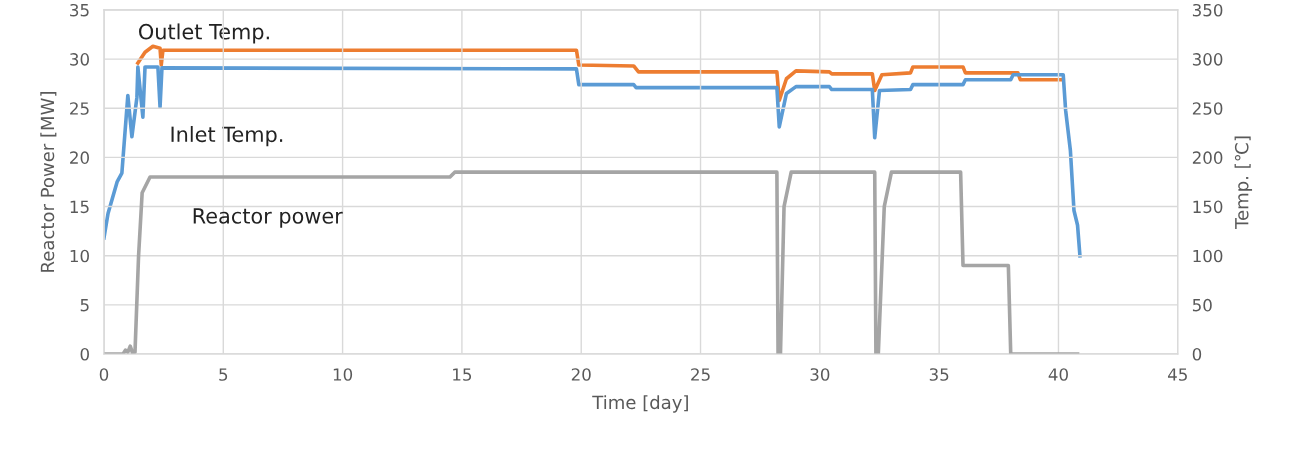  Describe the element at coordinates (79, 10) in the screenshot. I see `y-tick-label: 35` at that location.